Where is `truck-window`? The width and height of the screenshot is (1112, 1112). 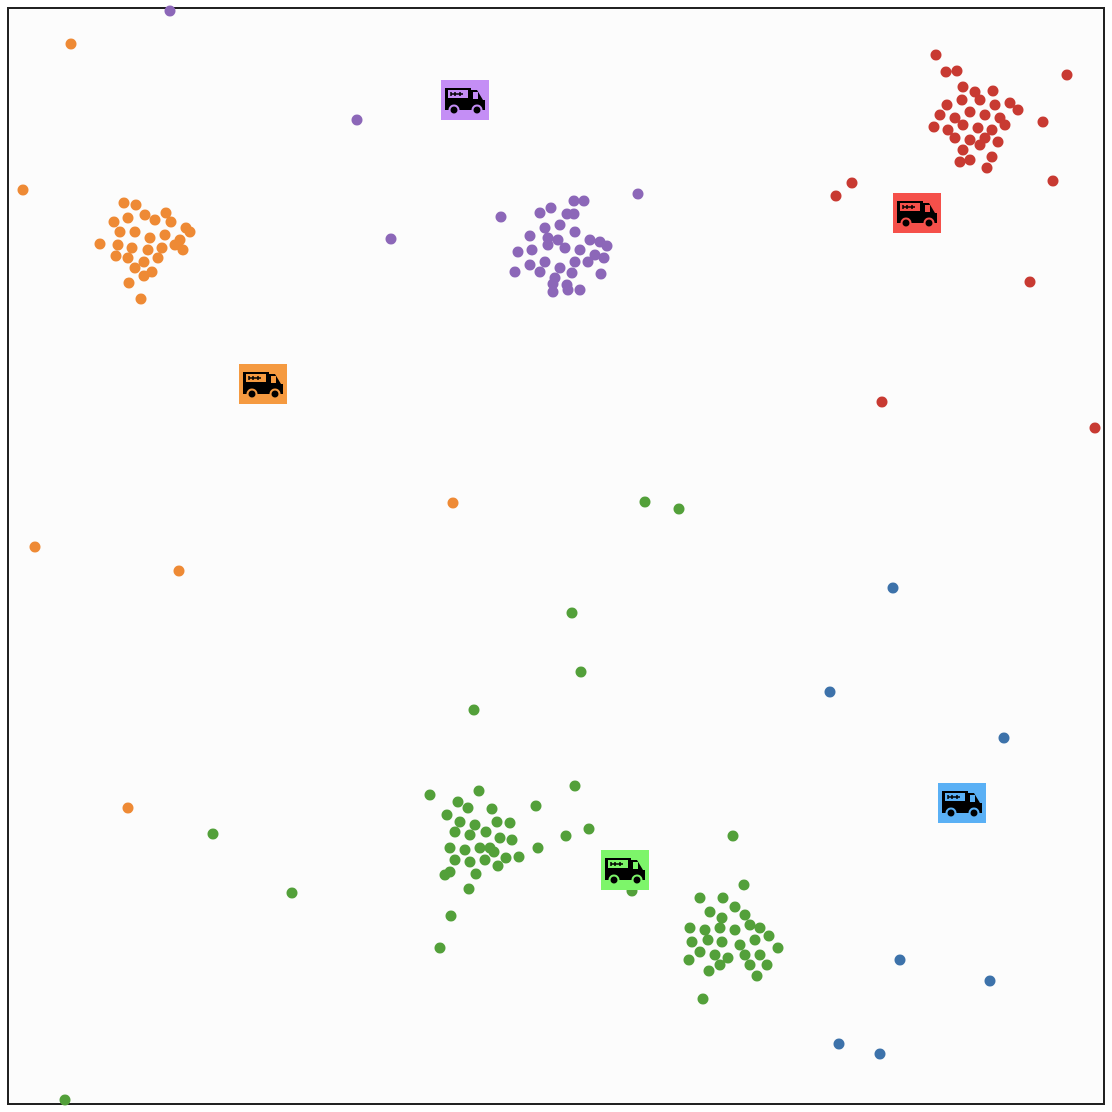
truck-window is located at coordinates (475, 95).